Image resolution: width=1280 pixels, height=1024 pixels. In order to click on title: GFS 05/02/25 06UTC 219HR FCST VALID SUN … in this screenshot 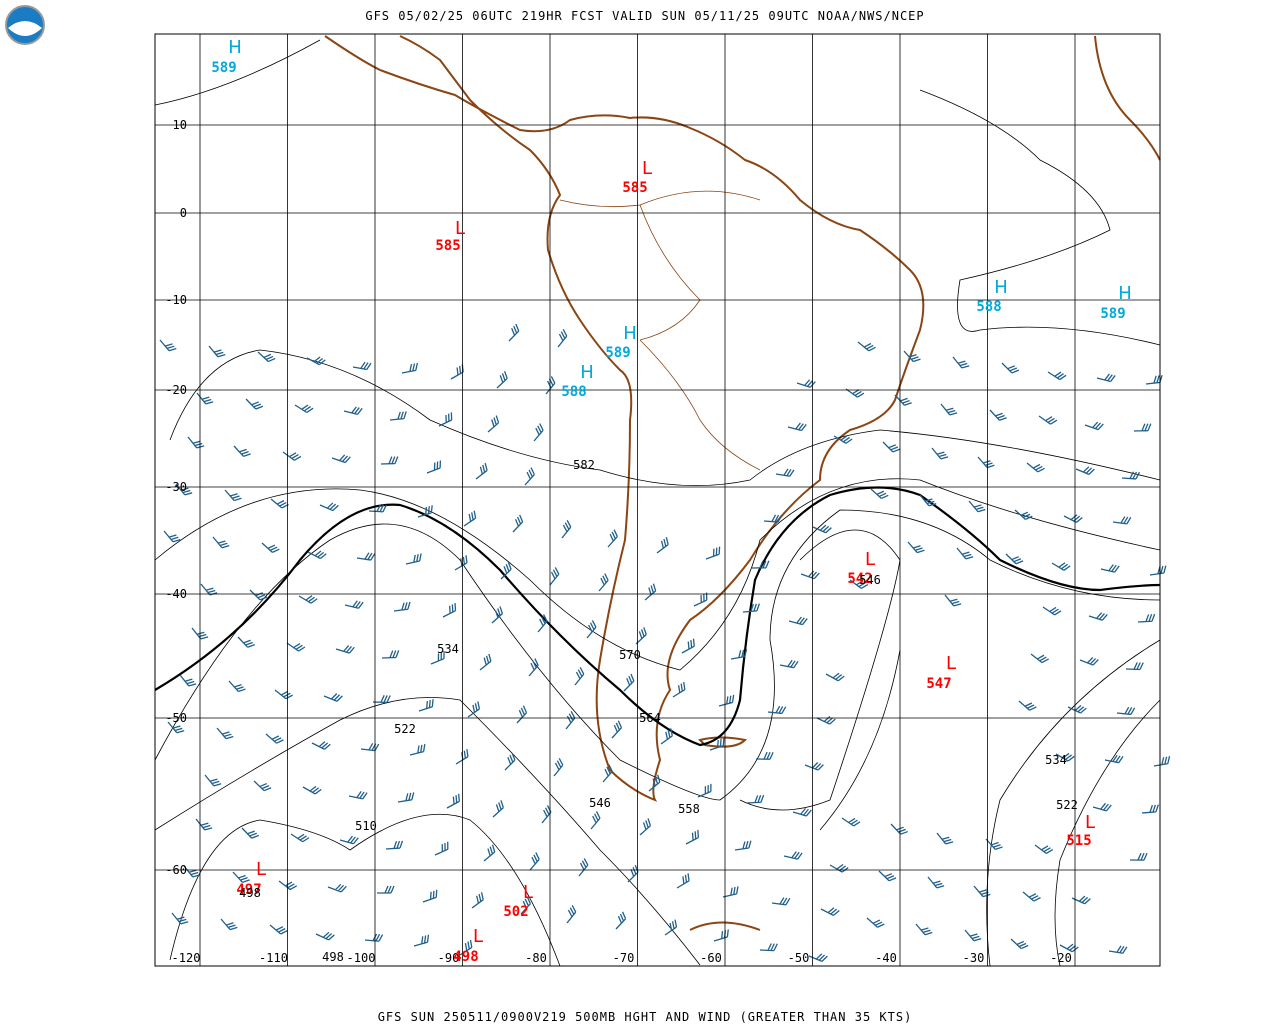, I will do `click(644, 16)`.